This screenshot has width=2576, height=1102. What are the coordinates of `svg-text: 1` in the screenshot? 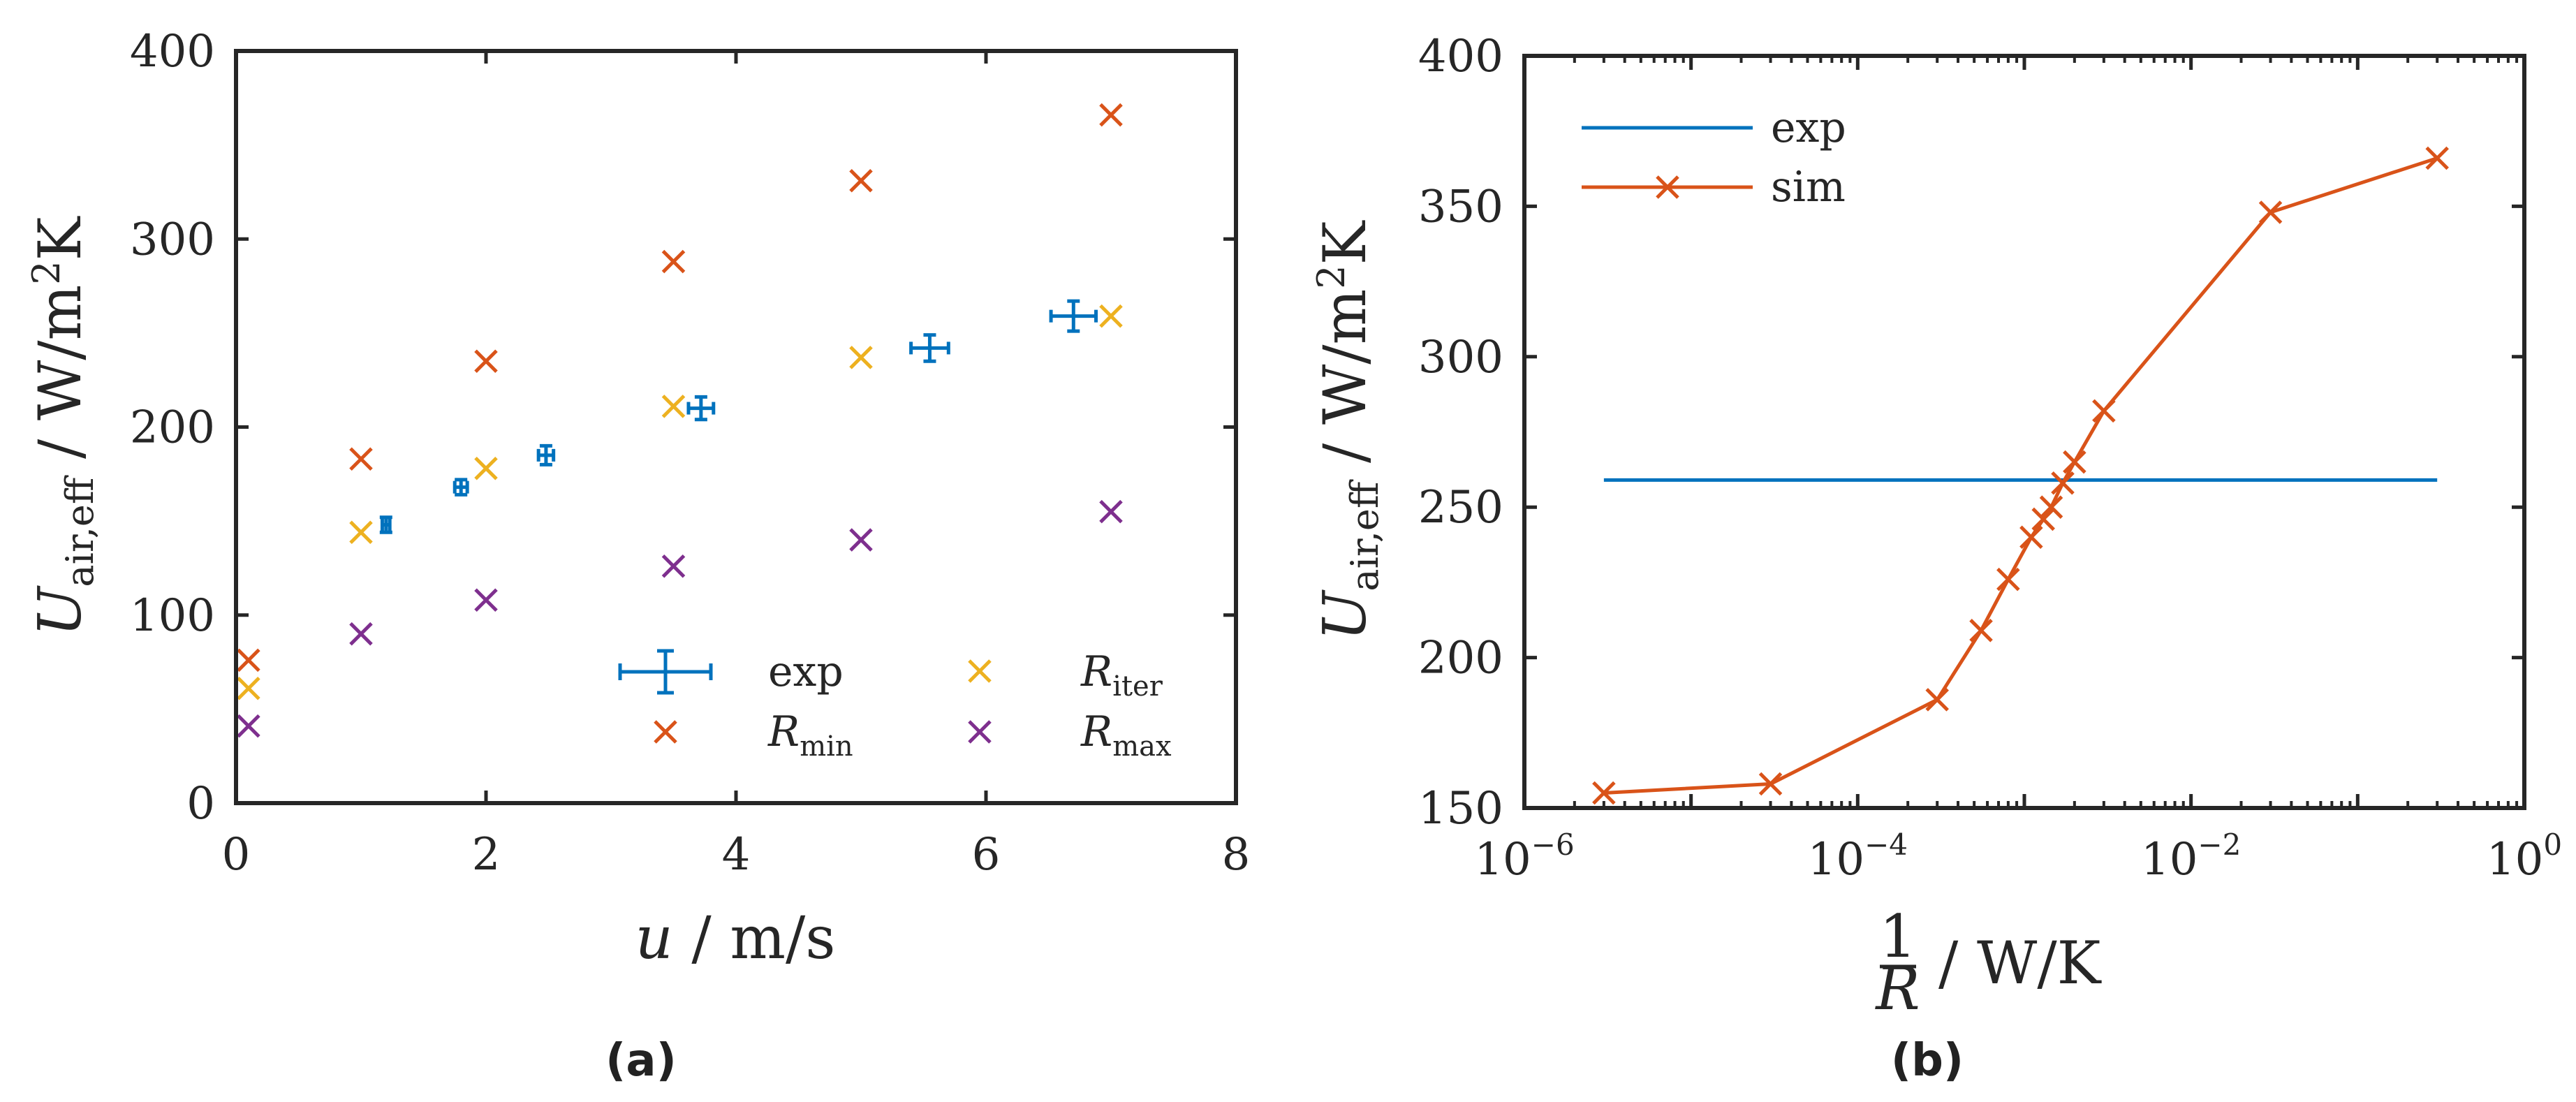 It's located at (1897, 937).